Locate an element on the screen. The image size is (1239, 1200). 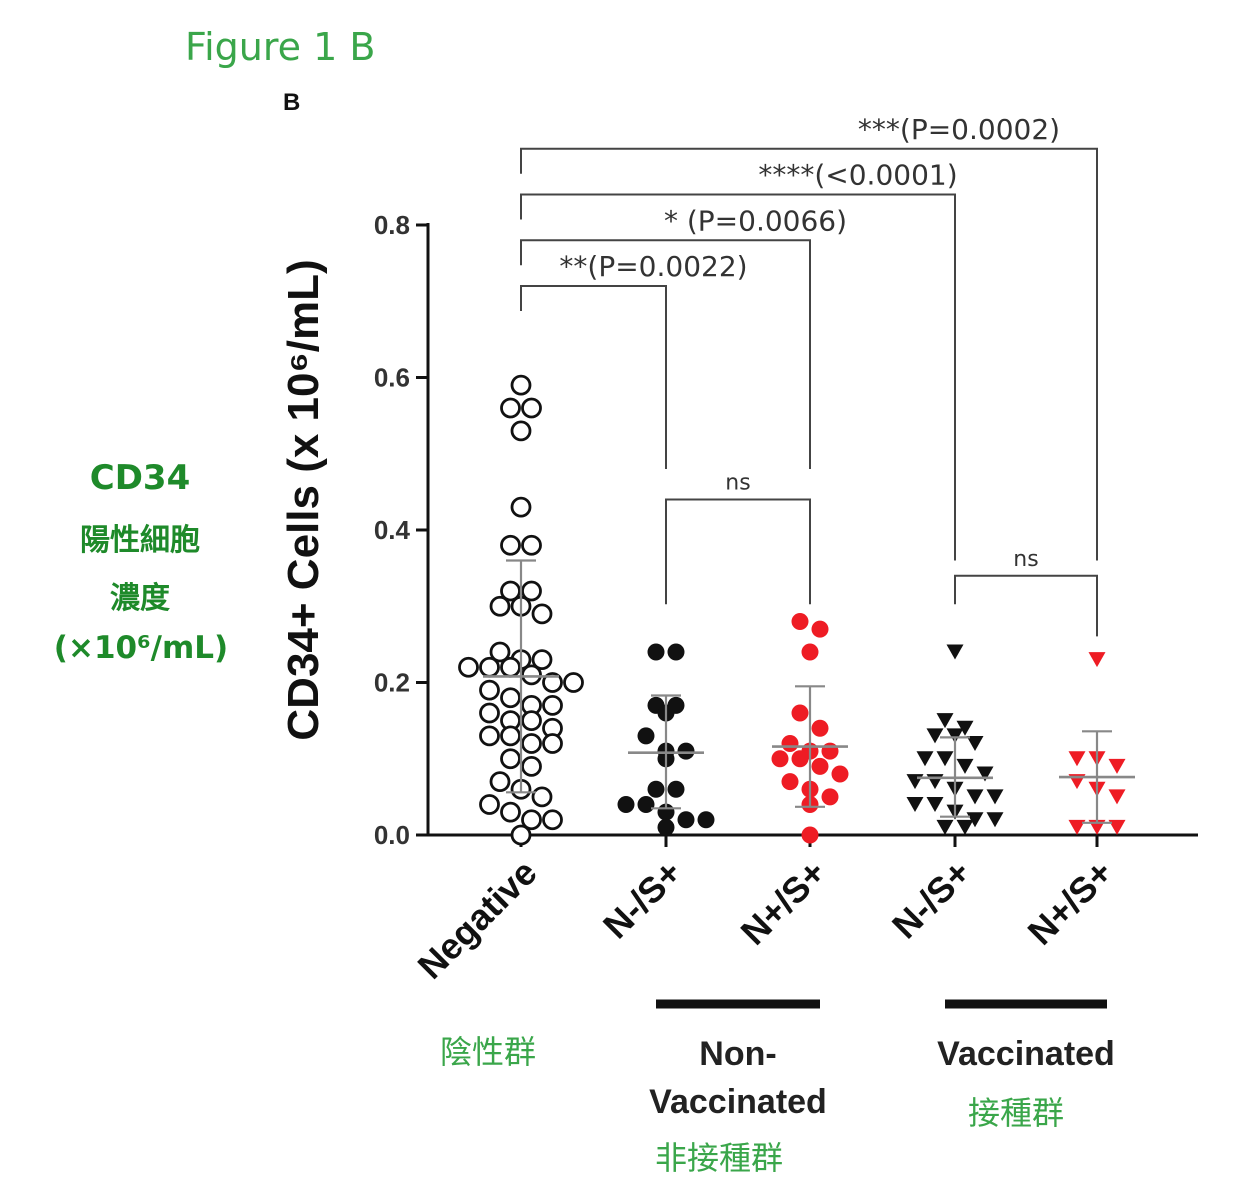
panel-letter: B is located at coordinates (291, 102).